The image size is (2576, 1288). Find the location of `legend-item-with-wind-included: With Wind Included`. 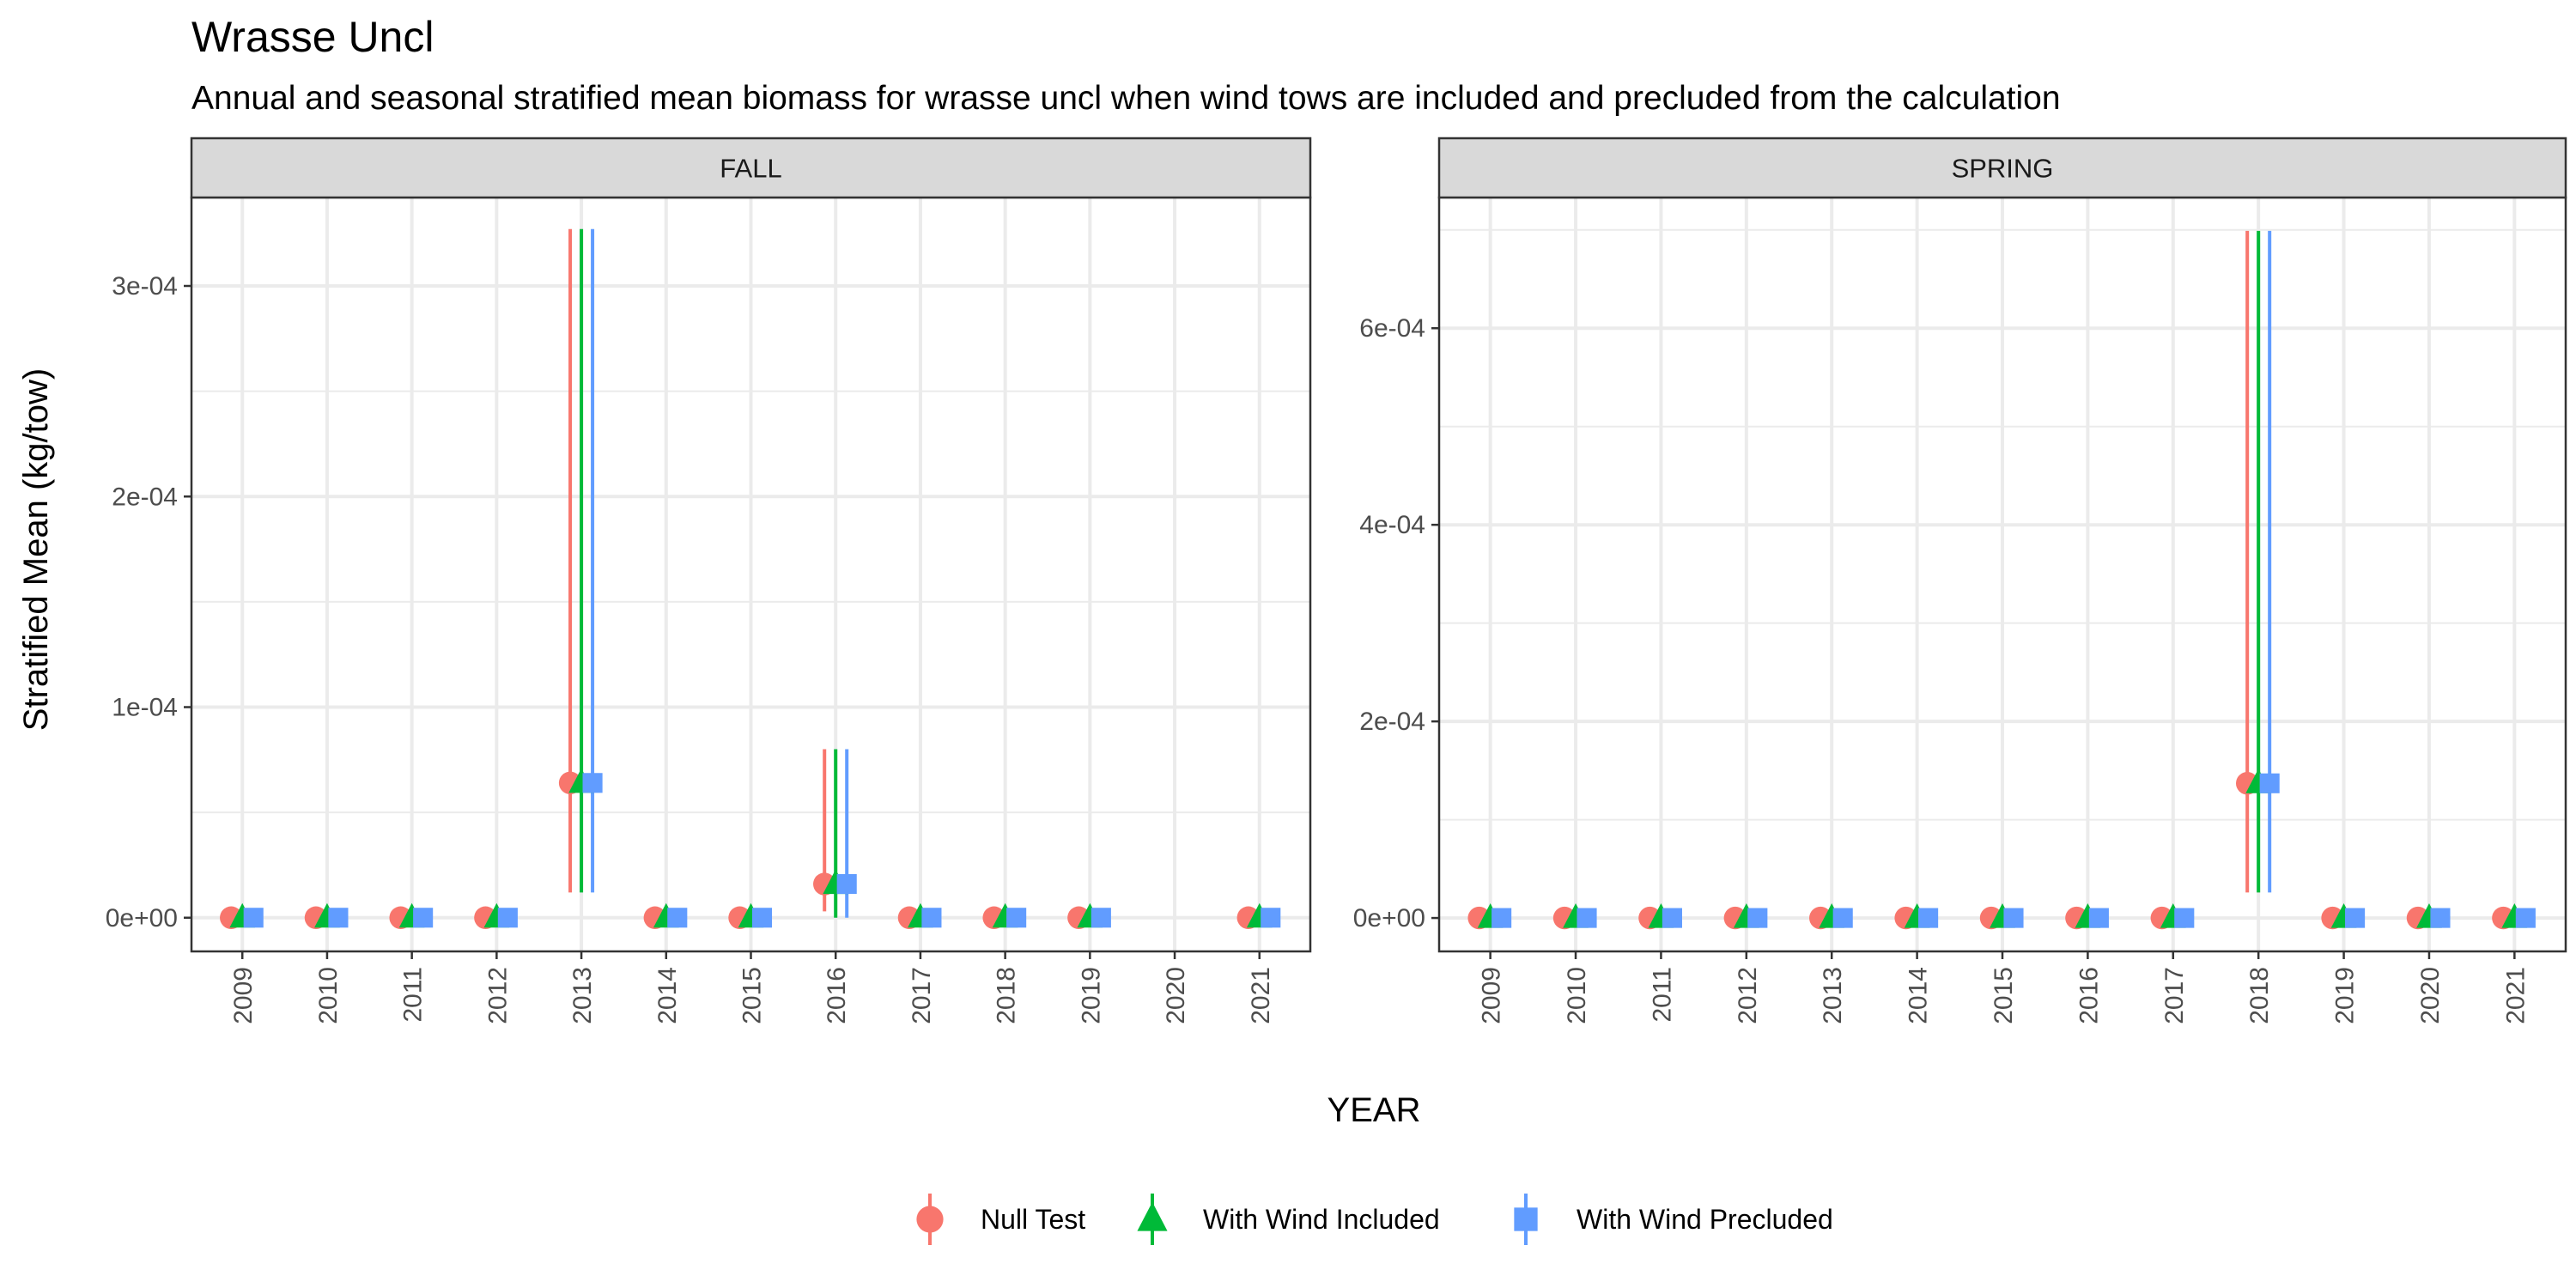

legend-item-with-wind-included: With Wind Included is located at coordinates (1288, 1219).